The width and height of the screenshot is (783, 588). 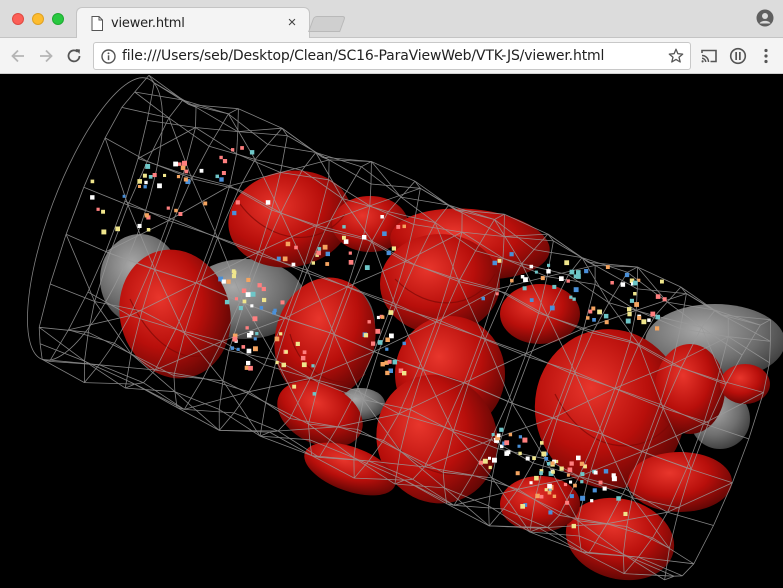 I want to click on profile-icon, so click(x=765, y=18).